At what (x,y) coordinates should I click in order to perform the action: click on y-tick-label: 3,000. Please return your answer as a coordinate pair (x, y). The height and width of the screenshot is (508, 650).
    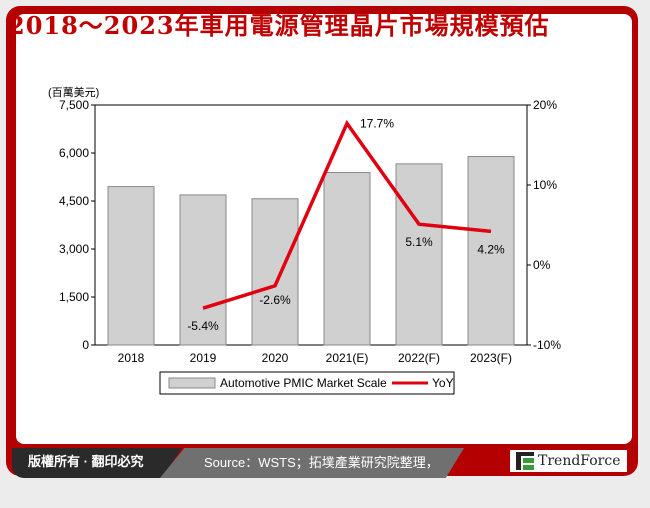
    Looking at the image, I should click on (74, 249).